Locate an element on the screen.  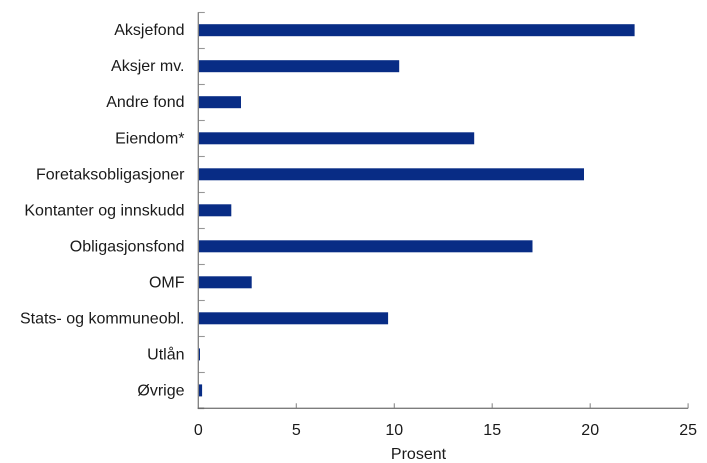
svg-text: Stats- og kommuneobl. is located at coordinates (102, 318).